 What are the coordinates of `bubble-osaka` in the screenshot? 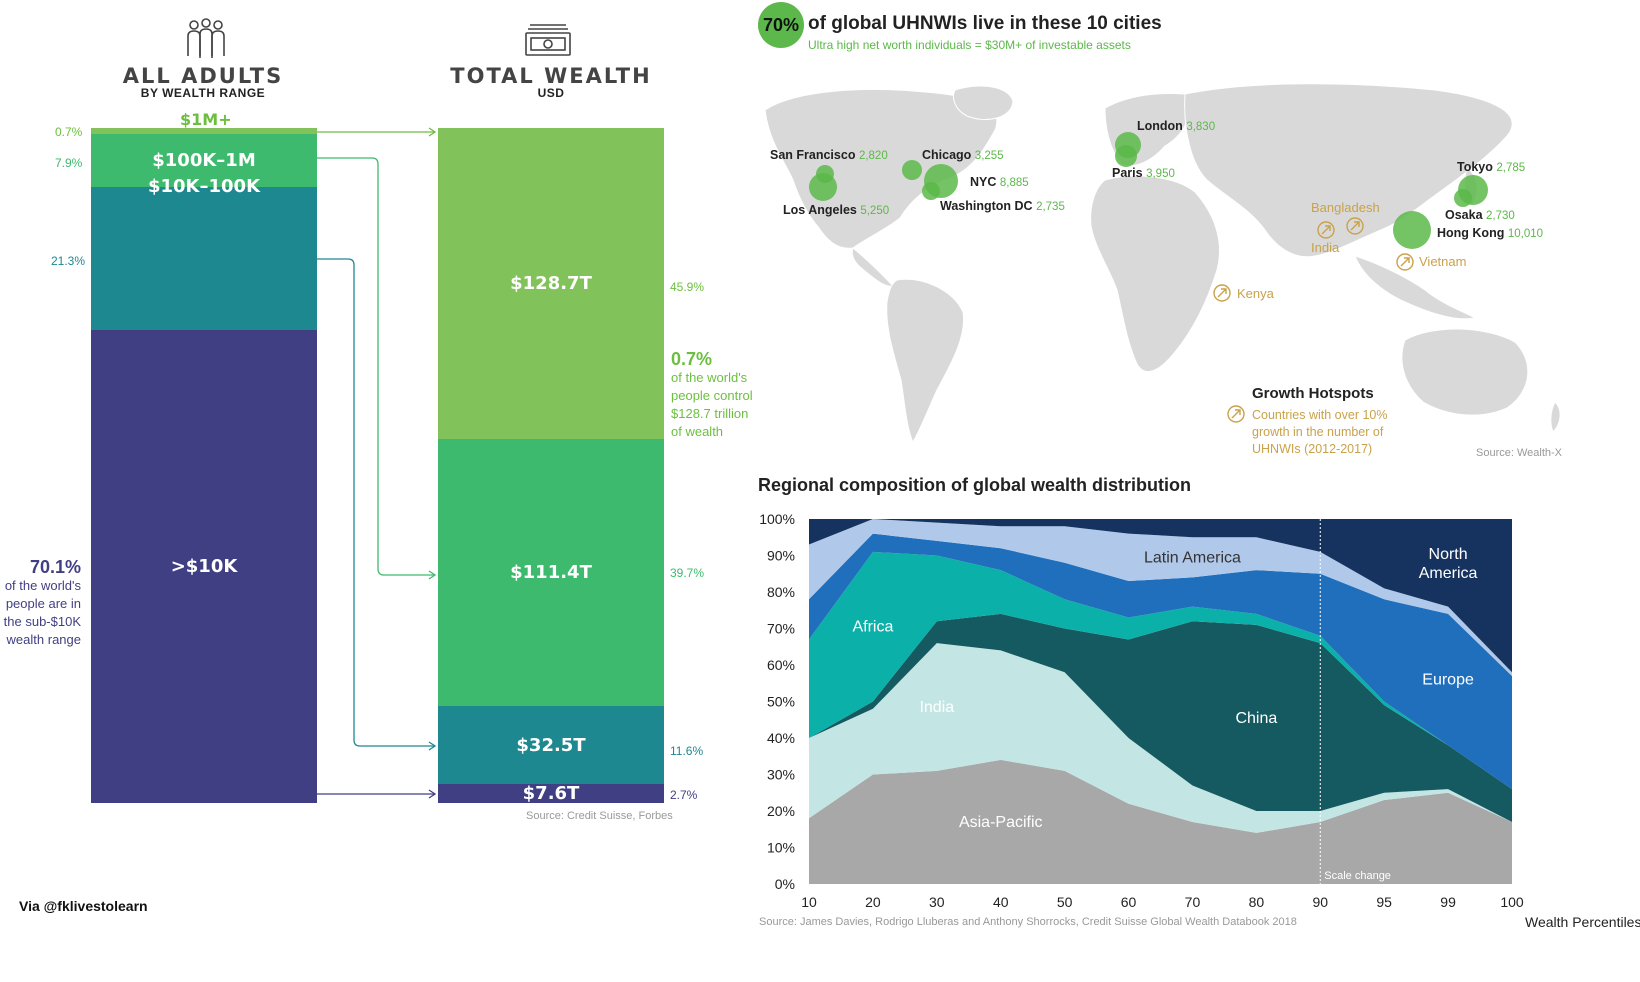 It's located at (1463, 198).